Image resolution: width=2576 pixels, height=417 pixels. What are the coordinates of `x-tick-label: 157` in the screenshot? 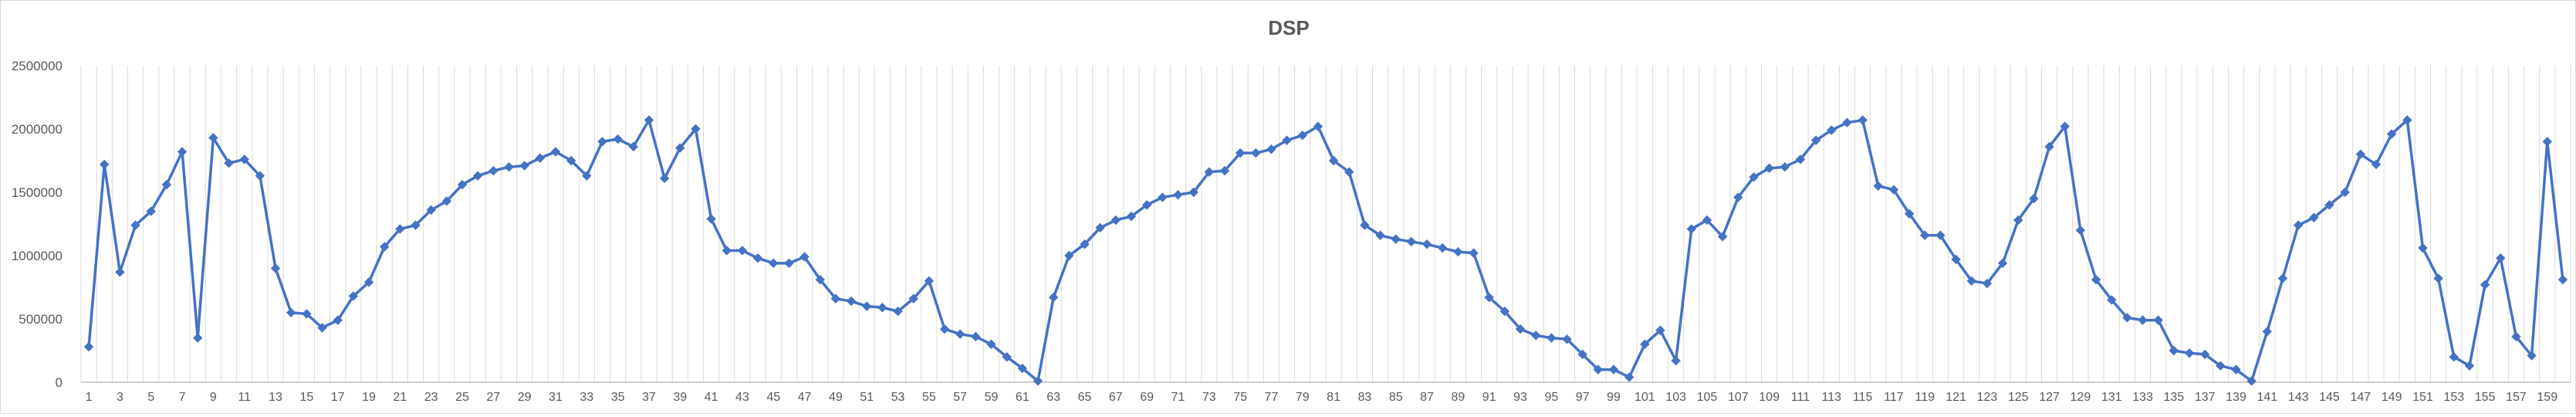 It's located at (2516, 397).